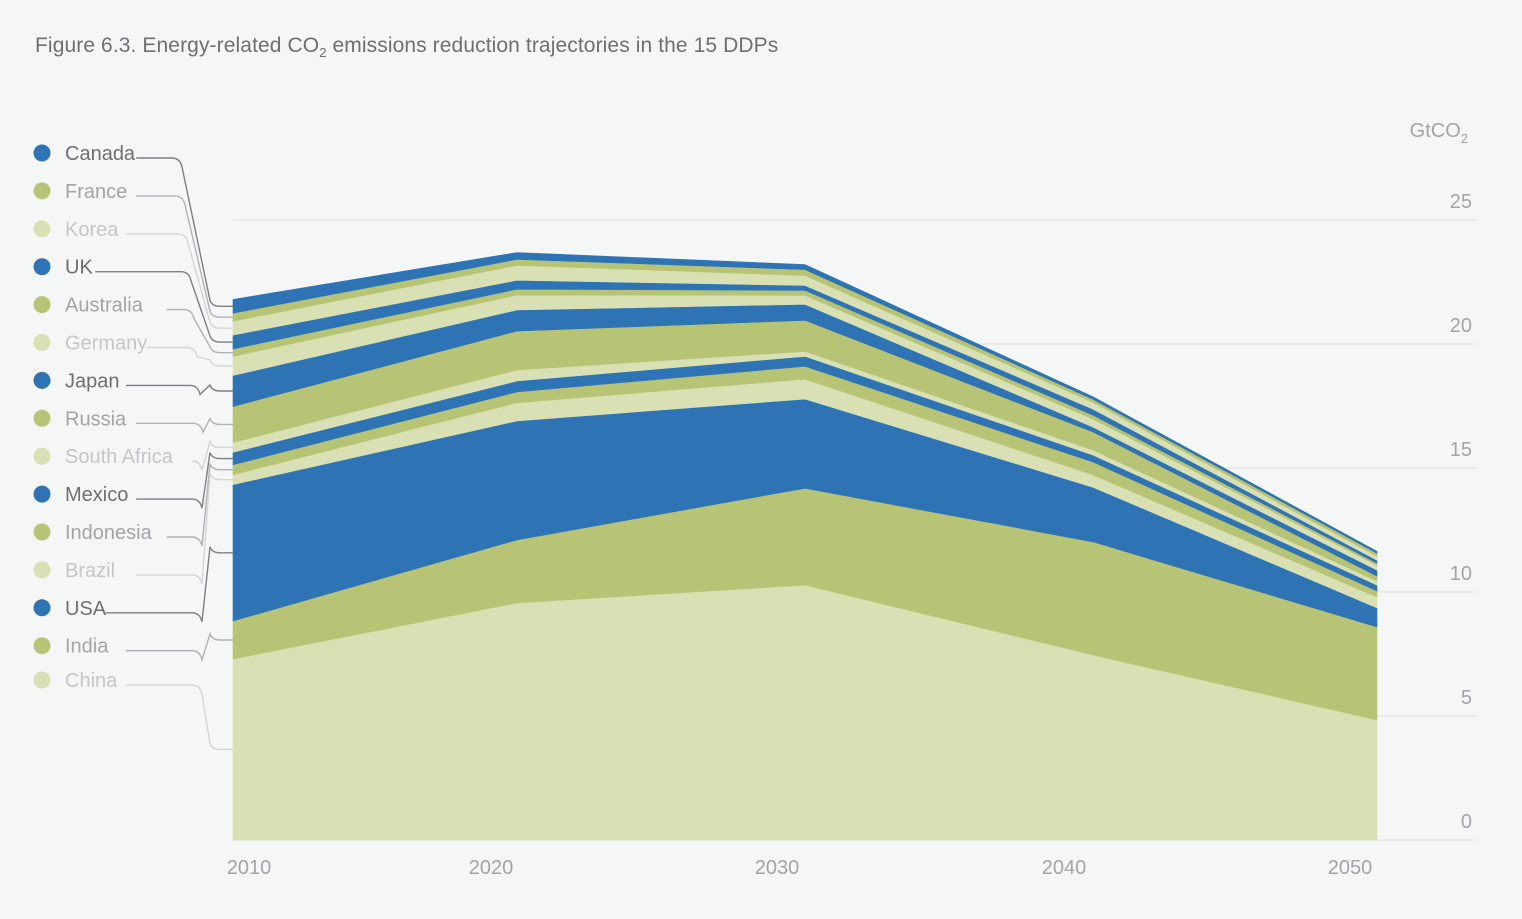  Describe the element at coordinates (164, 307) in the screenshot. I see `leader-line-uk` at that location.